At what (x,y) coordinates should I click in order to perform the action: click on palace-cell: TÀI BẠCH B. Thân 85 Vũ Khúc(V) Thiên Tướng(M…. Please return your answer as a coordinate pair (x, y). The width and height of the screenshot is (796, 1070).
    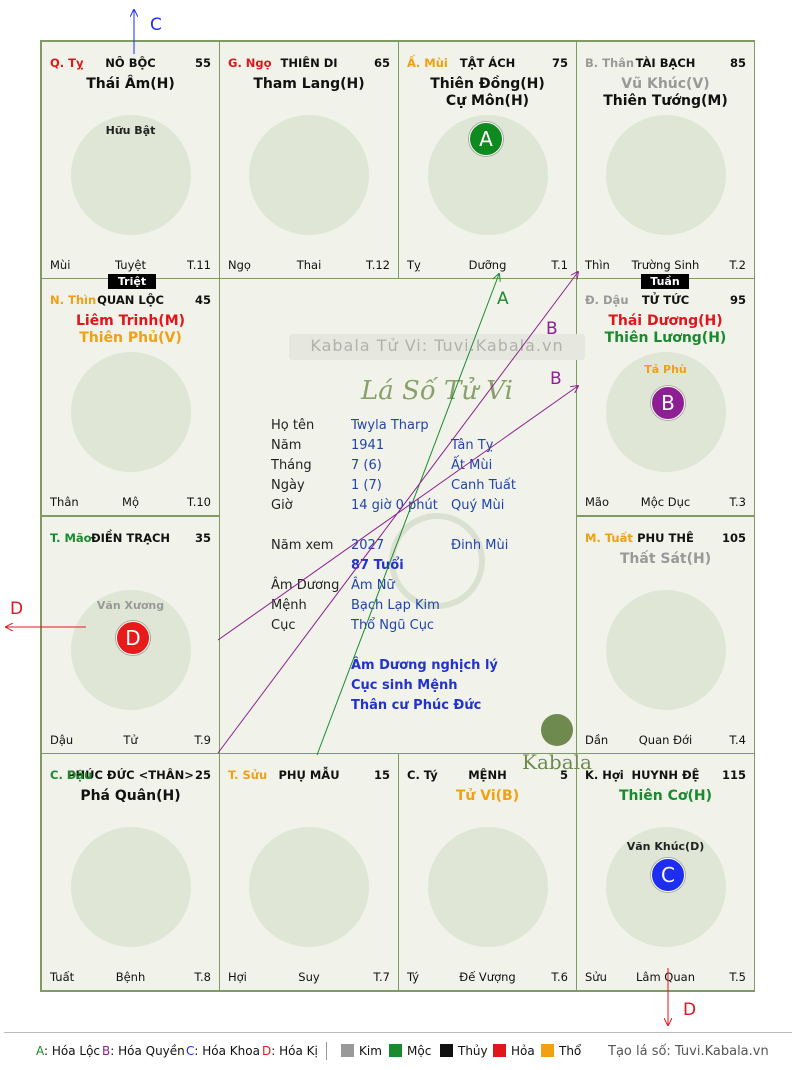
    Looking at the image, I should click on (665, 160).